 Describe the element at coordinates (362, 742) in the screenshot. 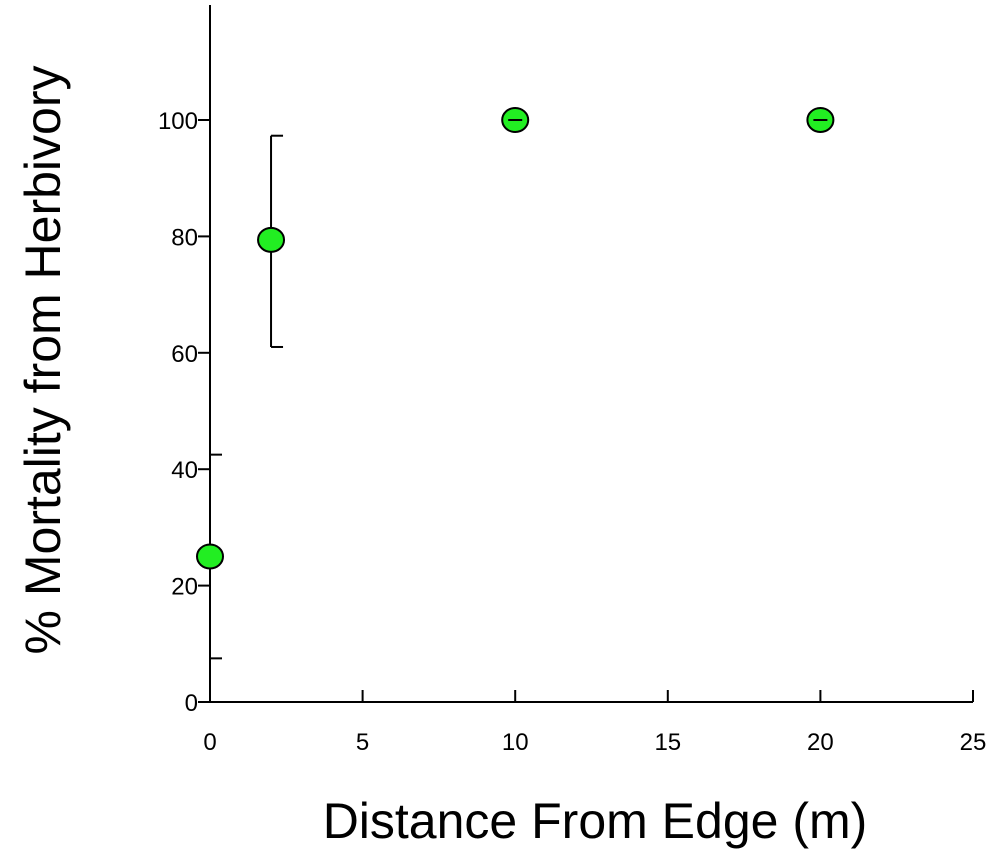

I see `x-tick-label: 5` at that location.